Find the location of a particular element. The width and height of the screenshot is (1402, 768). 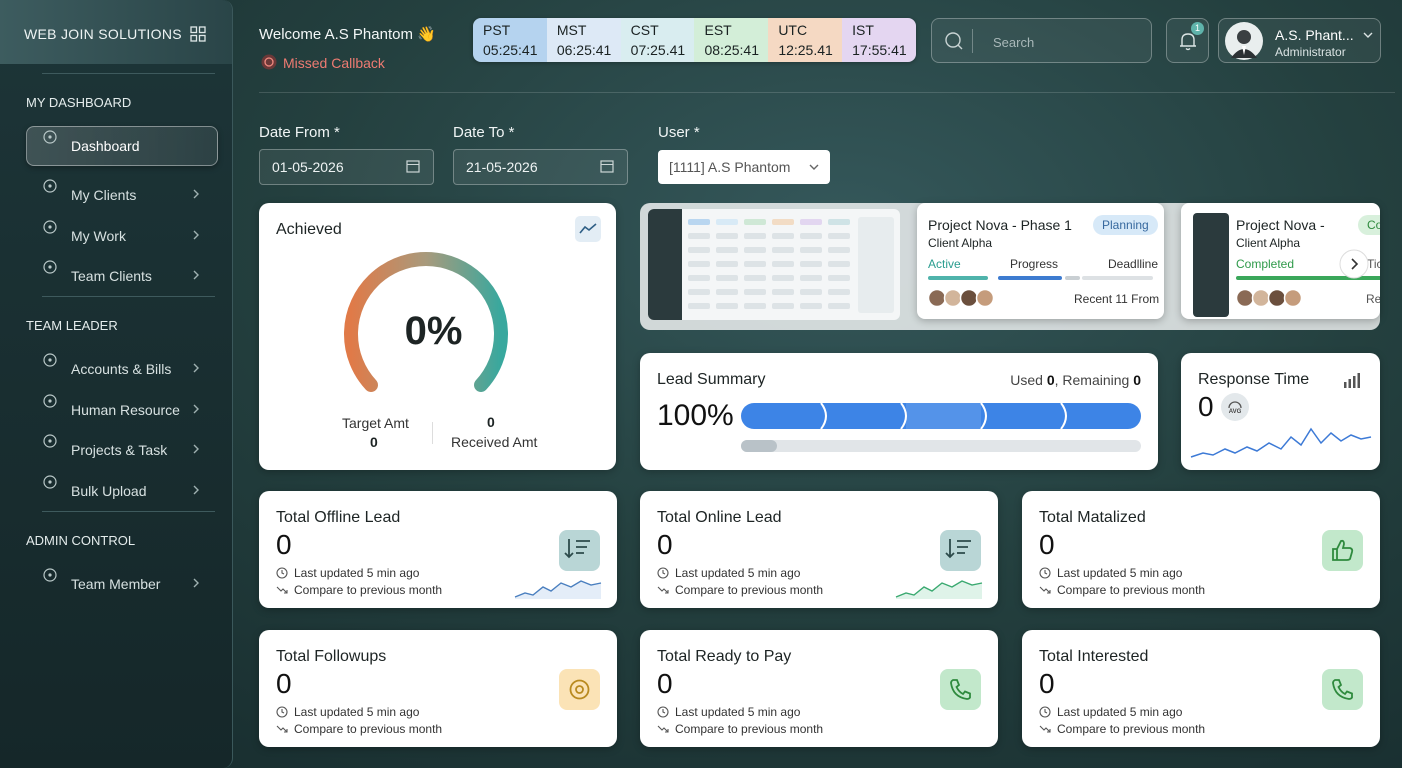

notification-button: 1 is located at coordinates (1187, 40).